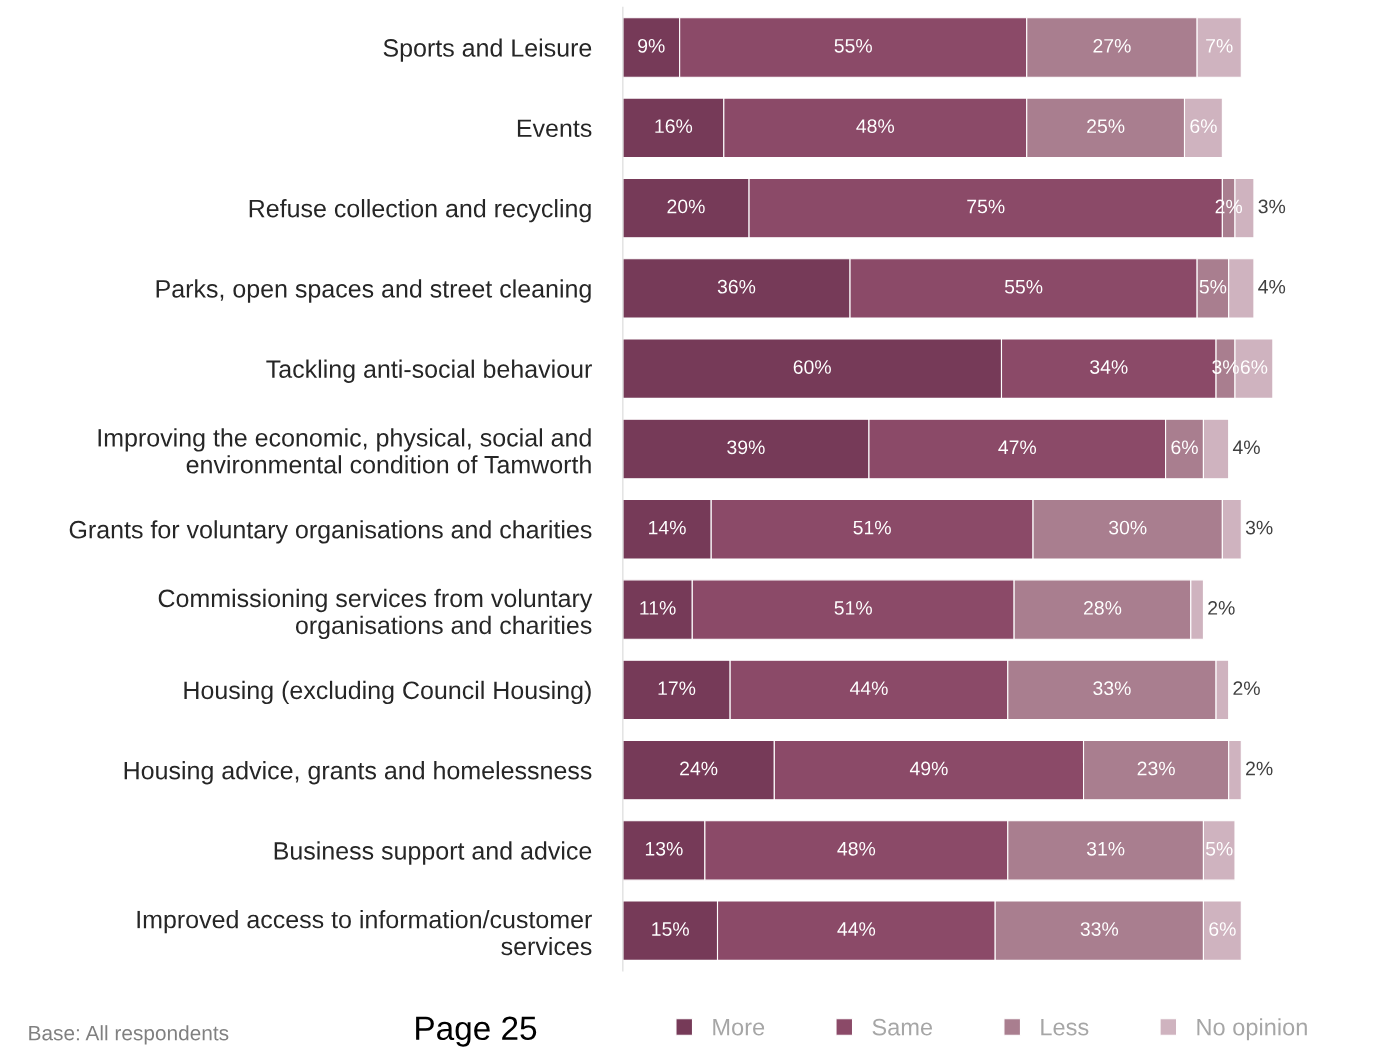  Describe the element at coordinates (677, 688) in the screenshot. I see `data-label: 17%` at that location.